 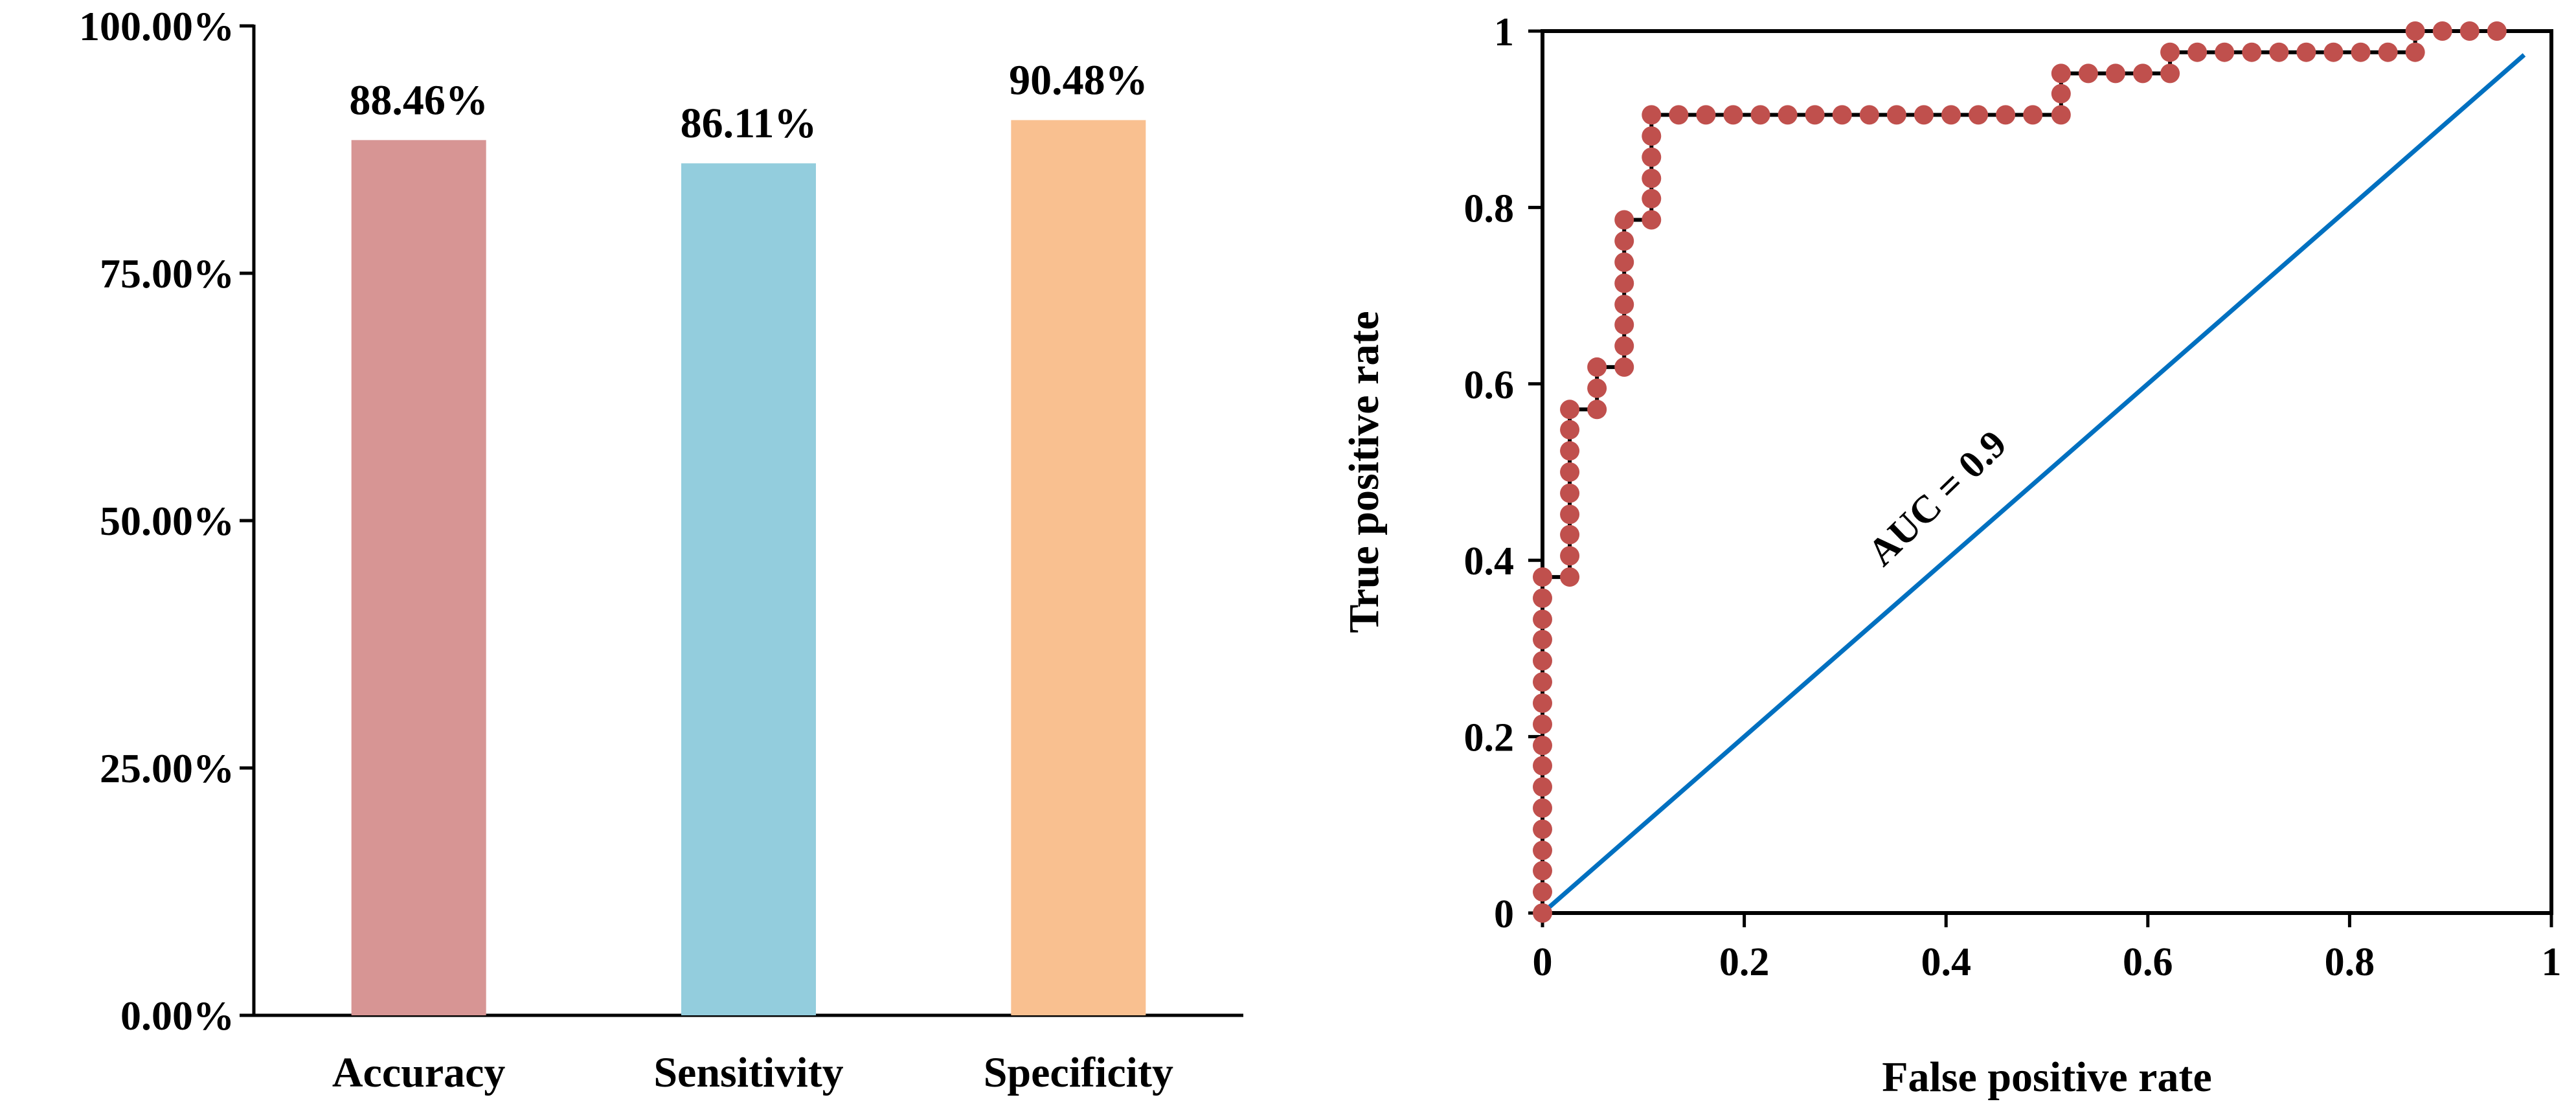 I want to click on bar-specificity, so click(x=1078, y=568).